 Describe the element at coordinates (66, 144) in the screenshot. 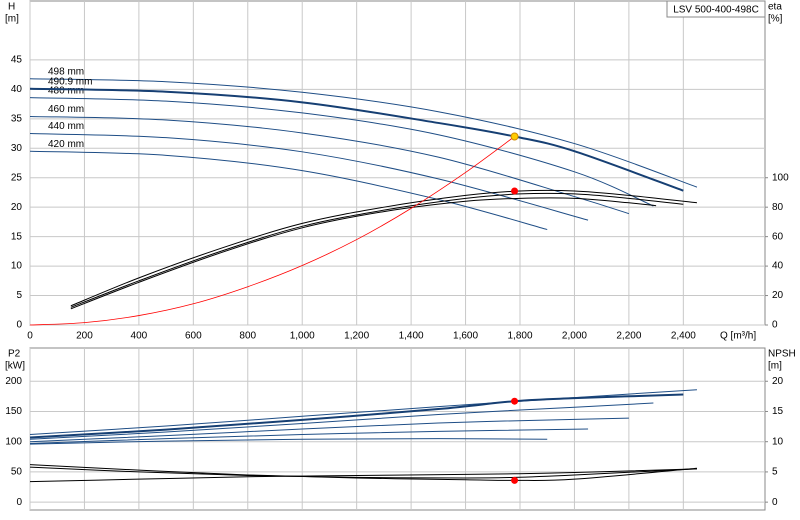

I see `curve-label: 420 mm` at that location.